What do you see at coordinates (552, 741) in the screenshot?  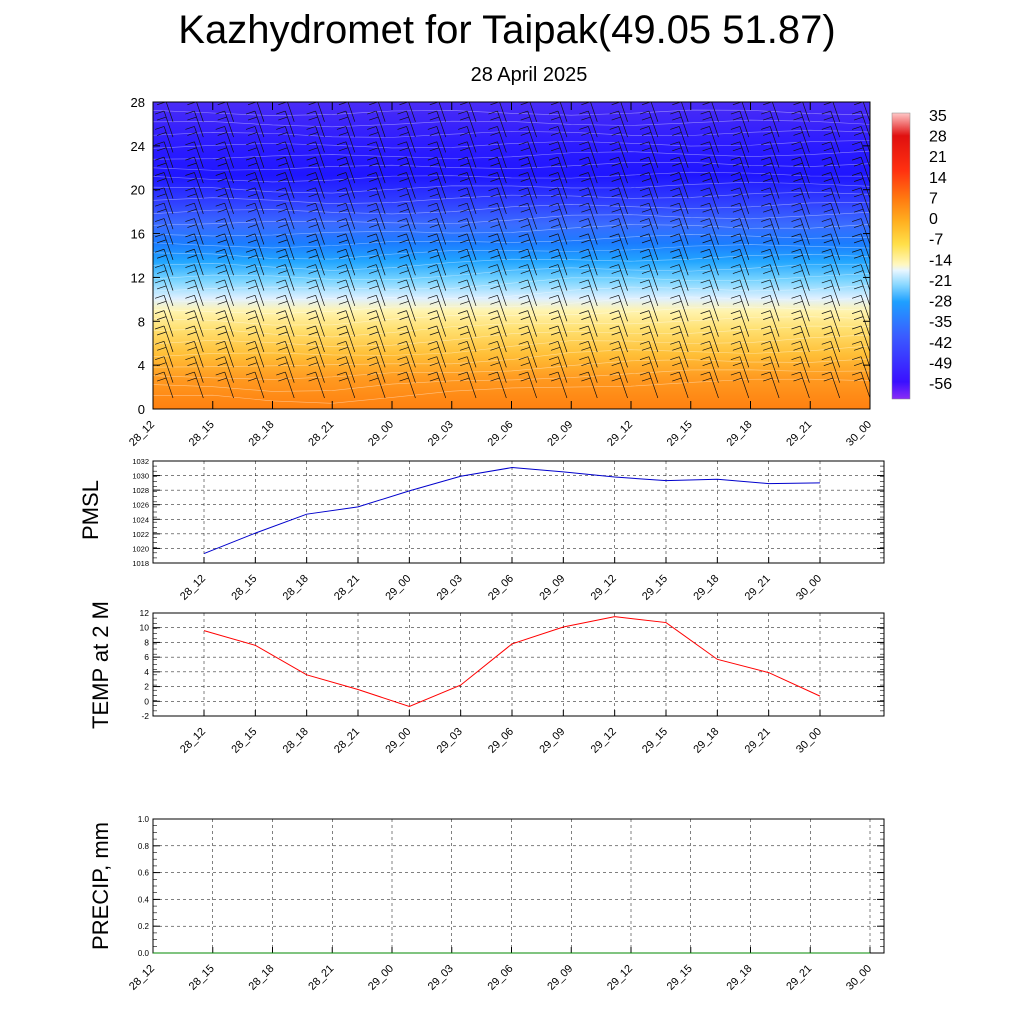 I see `x-tick-label: 29_09` at bounding box center [552, 741].